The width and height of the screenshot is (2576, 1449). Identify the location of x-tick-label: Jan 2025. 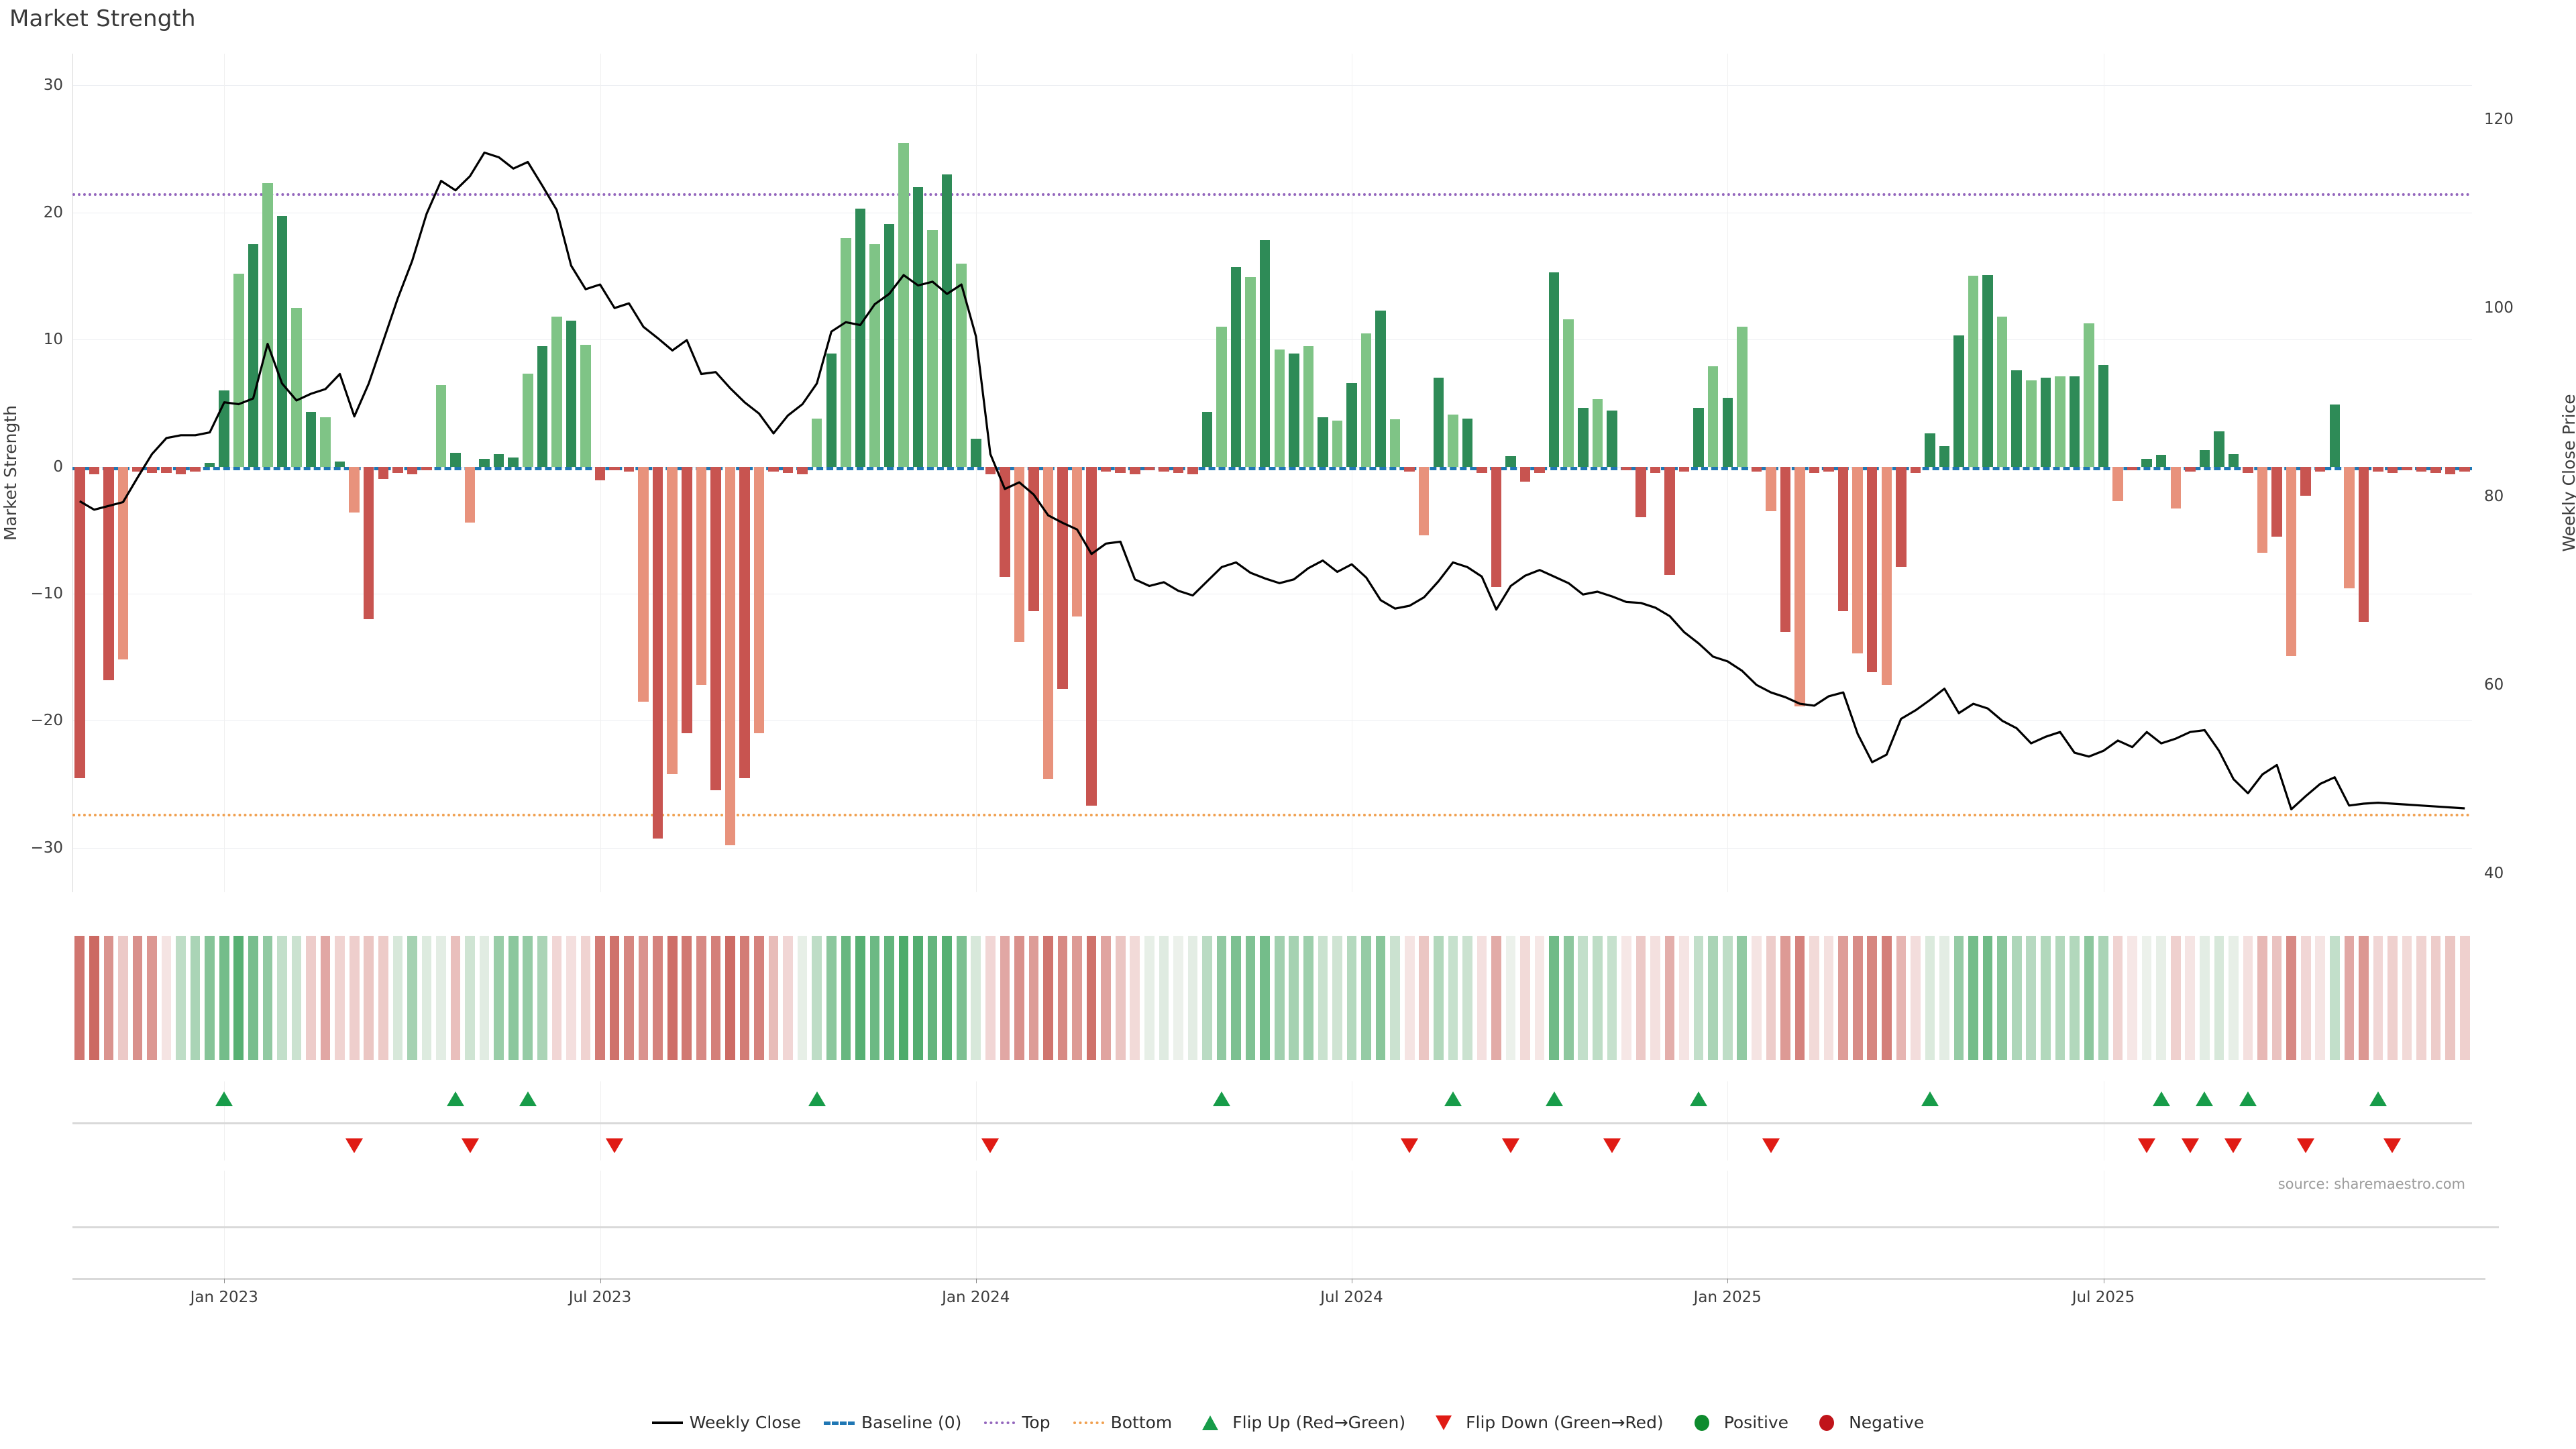
(1727, 1297).